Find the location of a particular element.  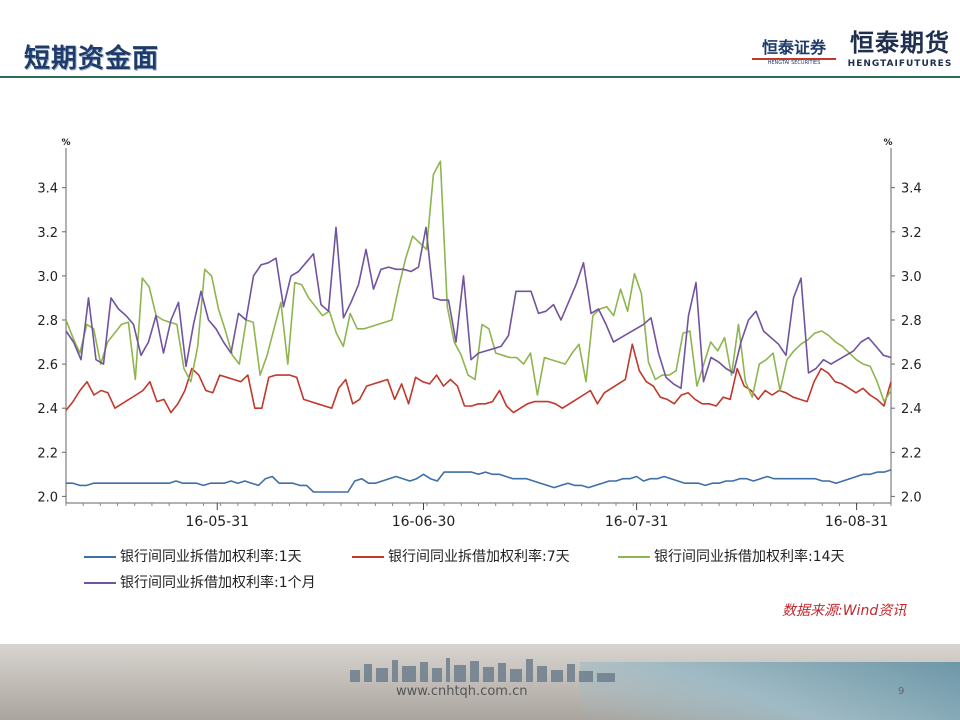

y-tick-label-left-1: 2.2 is located at coordinates (47, 453).